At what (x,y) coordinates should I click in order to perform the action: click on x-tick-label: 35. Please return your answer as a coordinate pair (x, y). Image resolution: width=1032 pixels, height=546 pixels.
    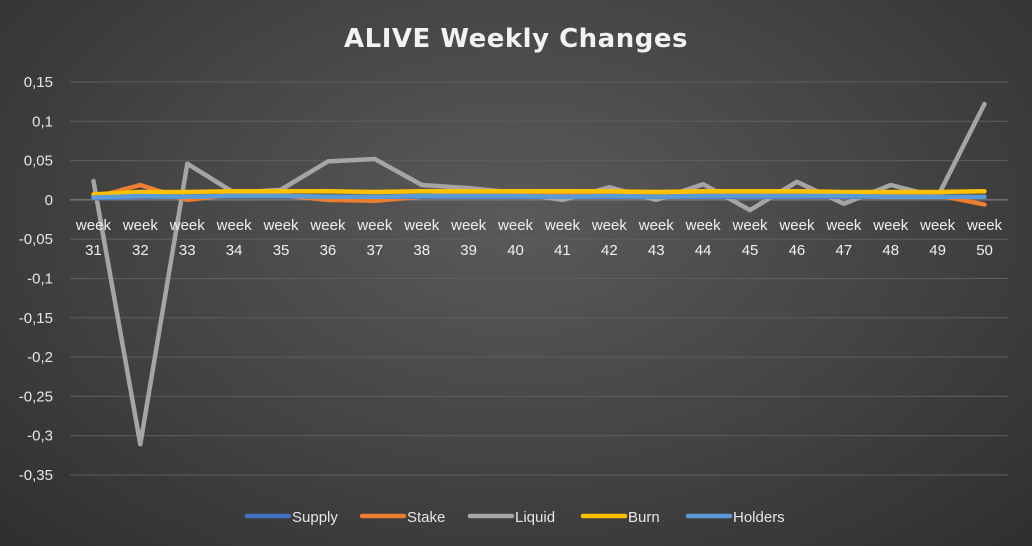
    Looking at the image, I should click on (281, 250).